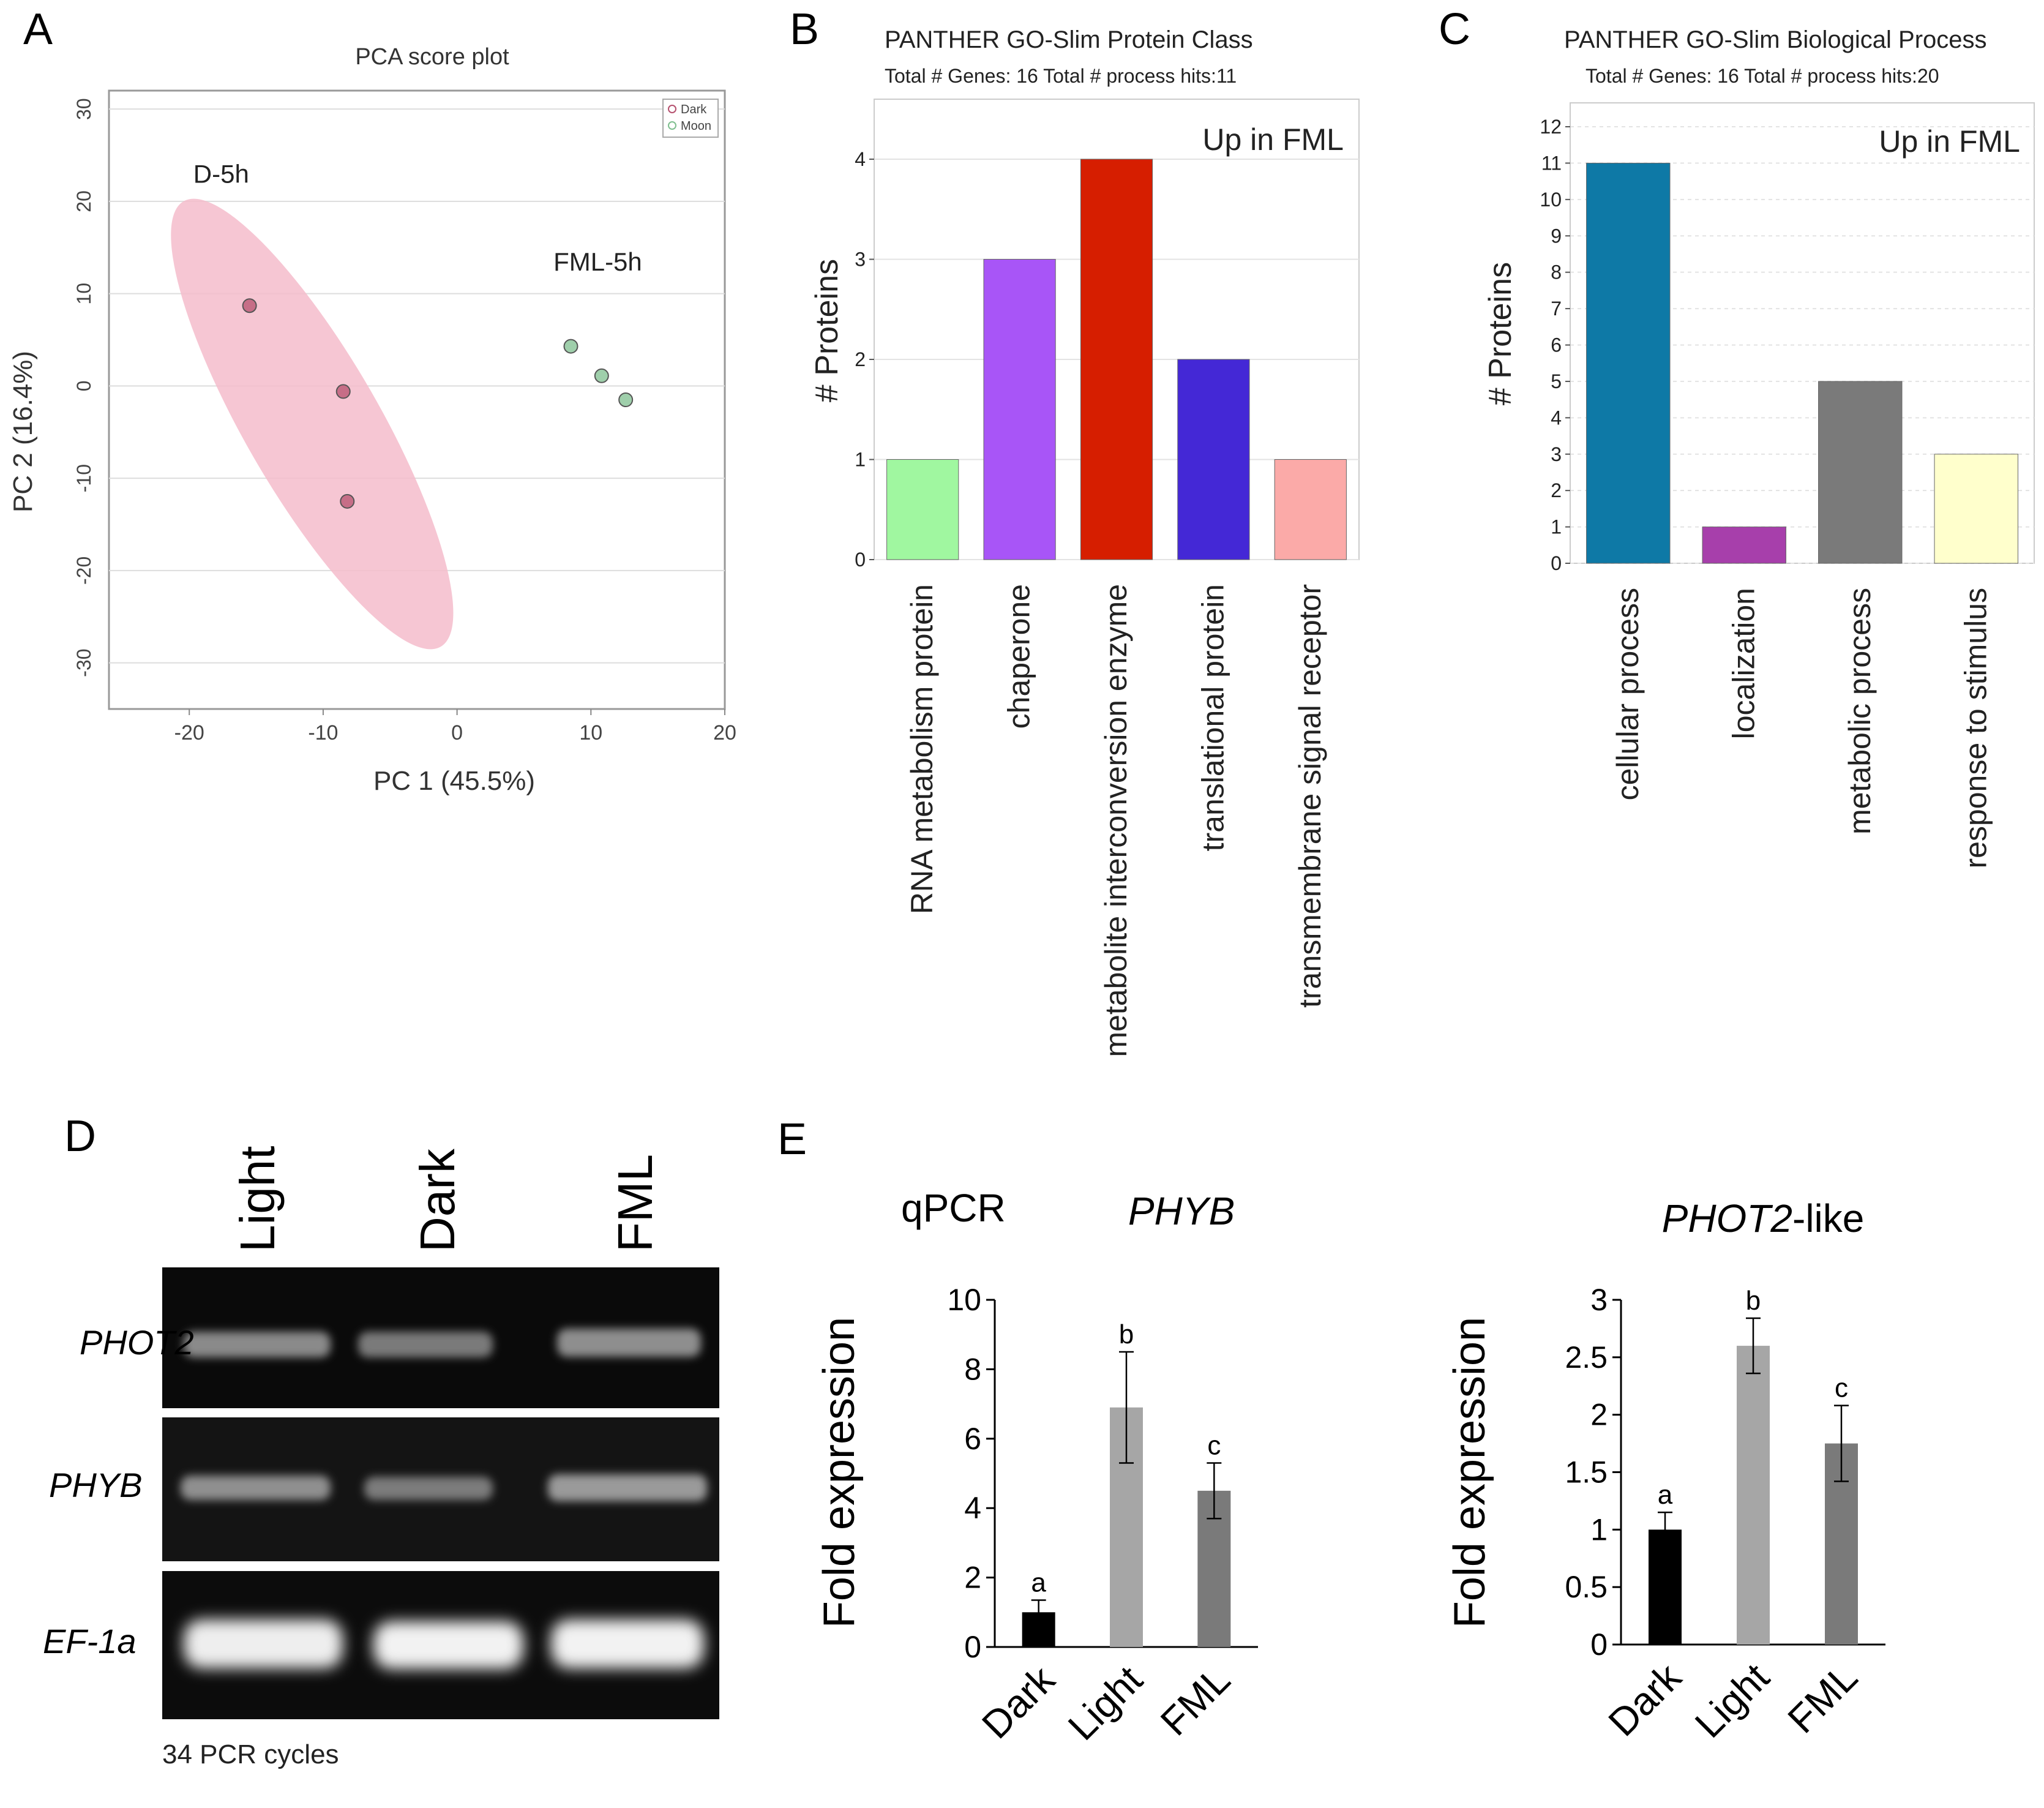  Describe the element at coordinates (429, 1489) in the screenshot. I see `gel-band-phyb-dark` at that location.